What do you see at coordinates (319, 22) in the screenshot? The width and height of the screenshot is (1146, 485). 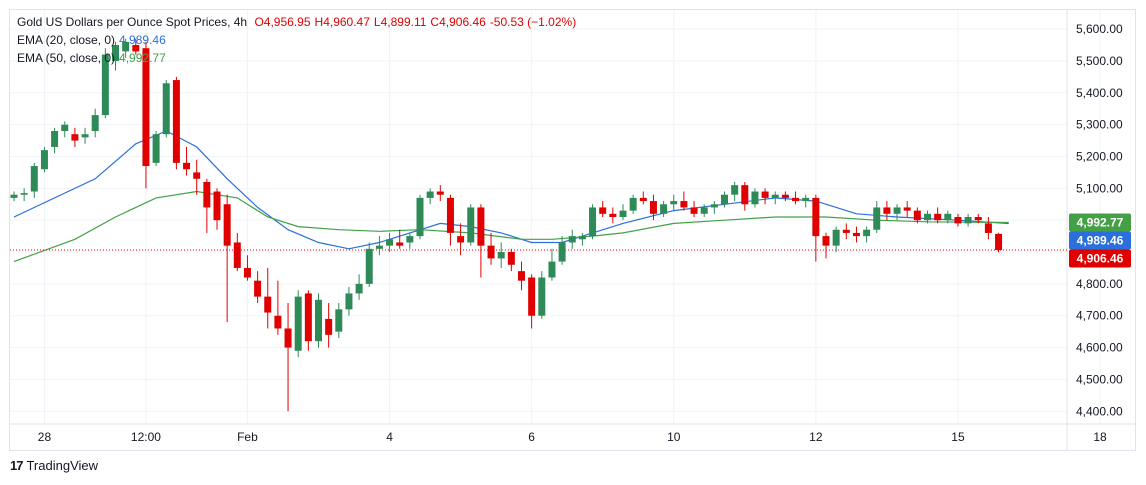 I see `high-label: H` at bounding box center [319, 22].